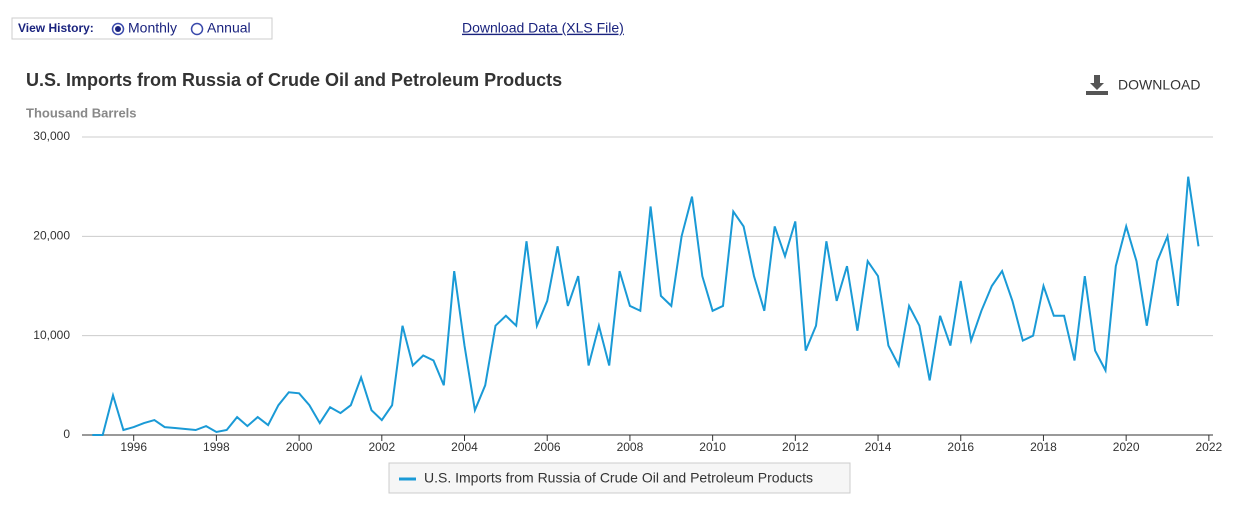 Image resolution: width=1249 pixels, height=513 pixels. Describe the element at coordinates (464, 447) in the screenshot. I see `x-tick-label: 2004` at that location.